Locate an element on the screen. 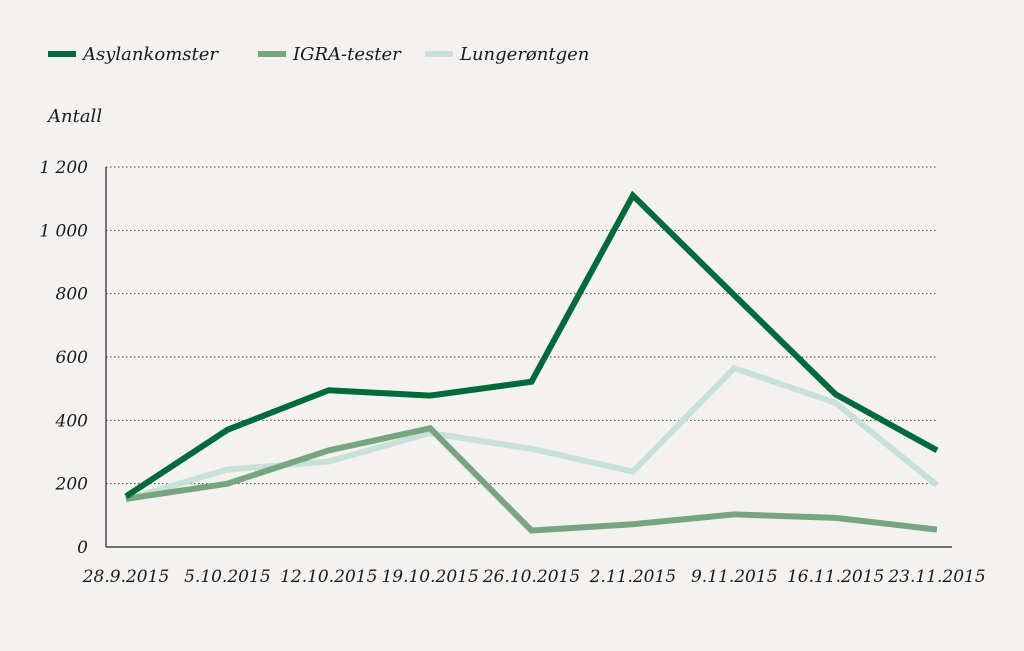  y-ticks: 0 200 400 600 800 1 000 1 200 is located at coordinates (63, 358).